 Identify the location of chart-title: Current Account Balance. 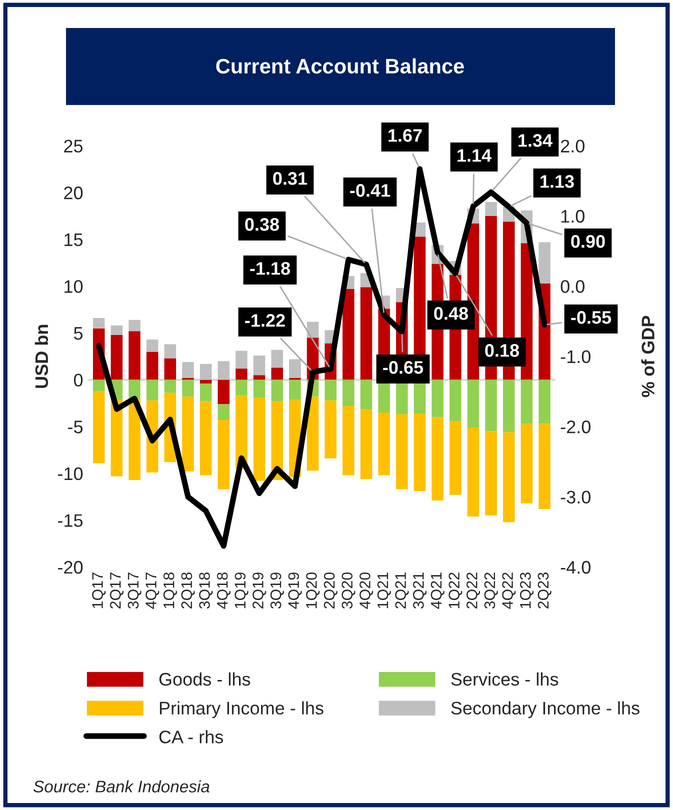
(340, 66).